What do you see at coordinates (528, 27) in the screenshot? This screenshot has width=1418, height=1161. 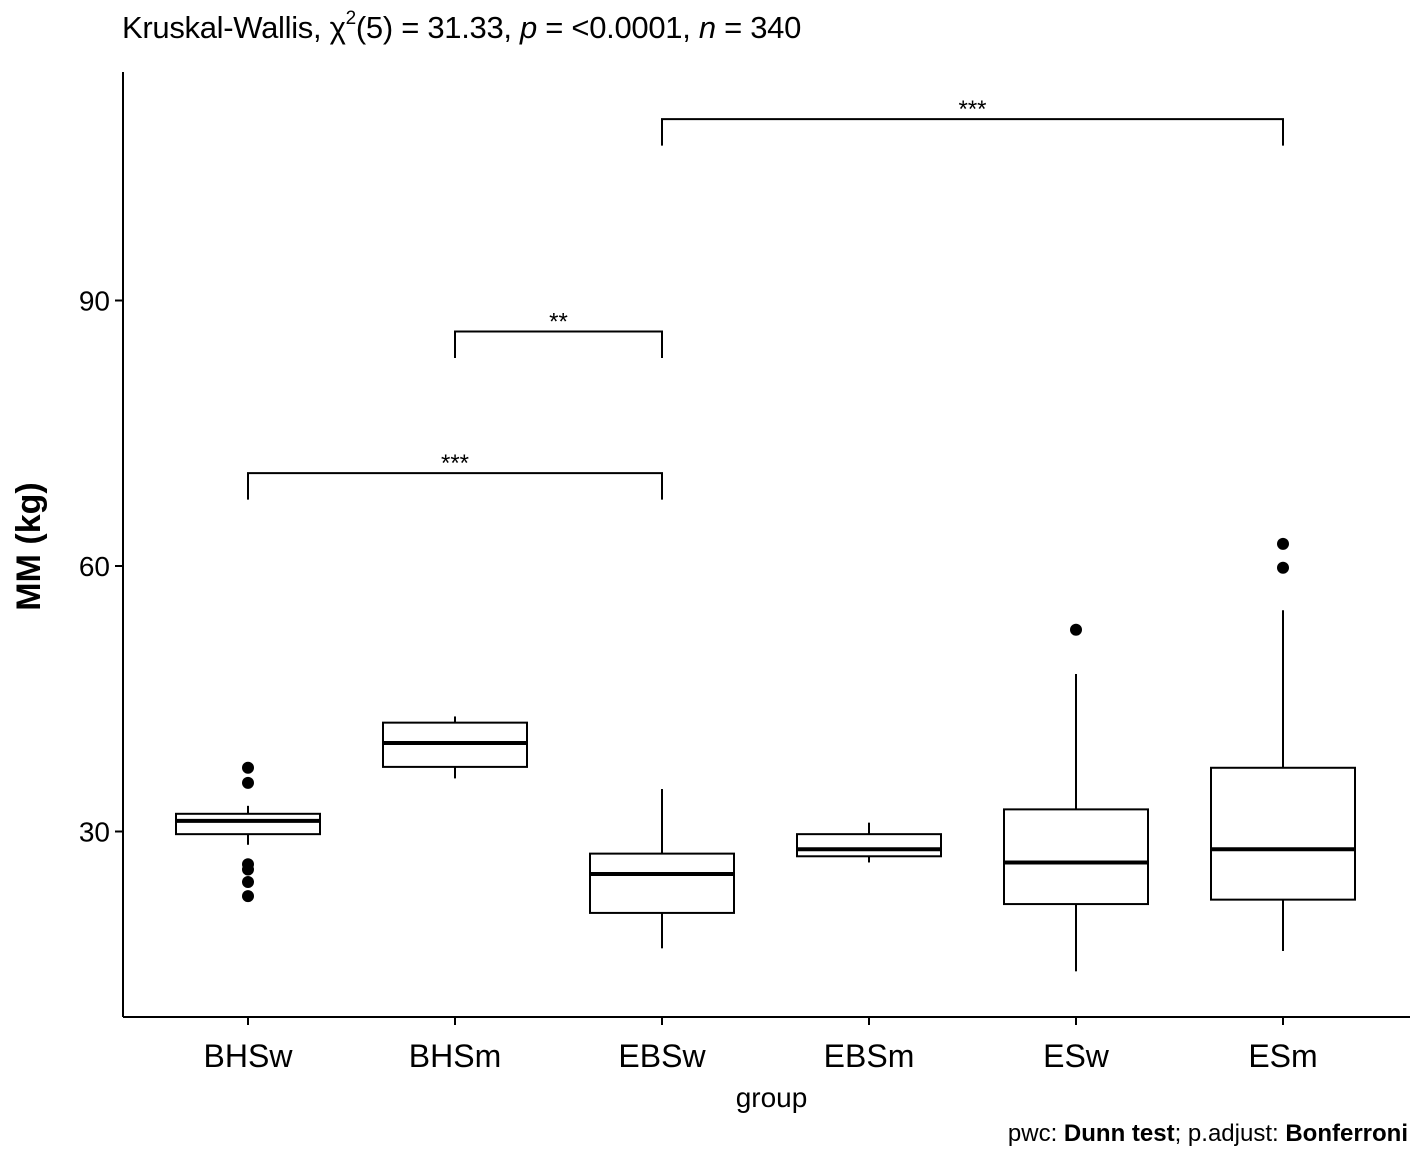 I see `p-symbol: p` at bounding box center [528, 27].